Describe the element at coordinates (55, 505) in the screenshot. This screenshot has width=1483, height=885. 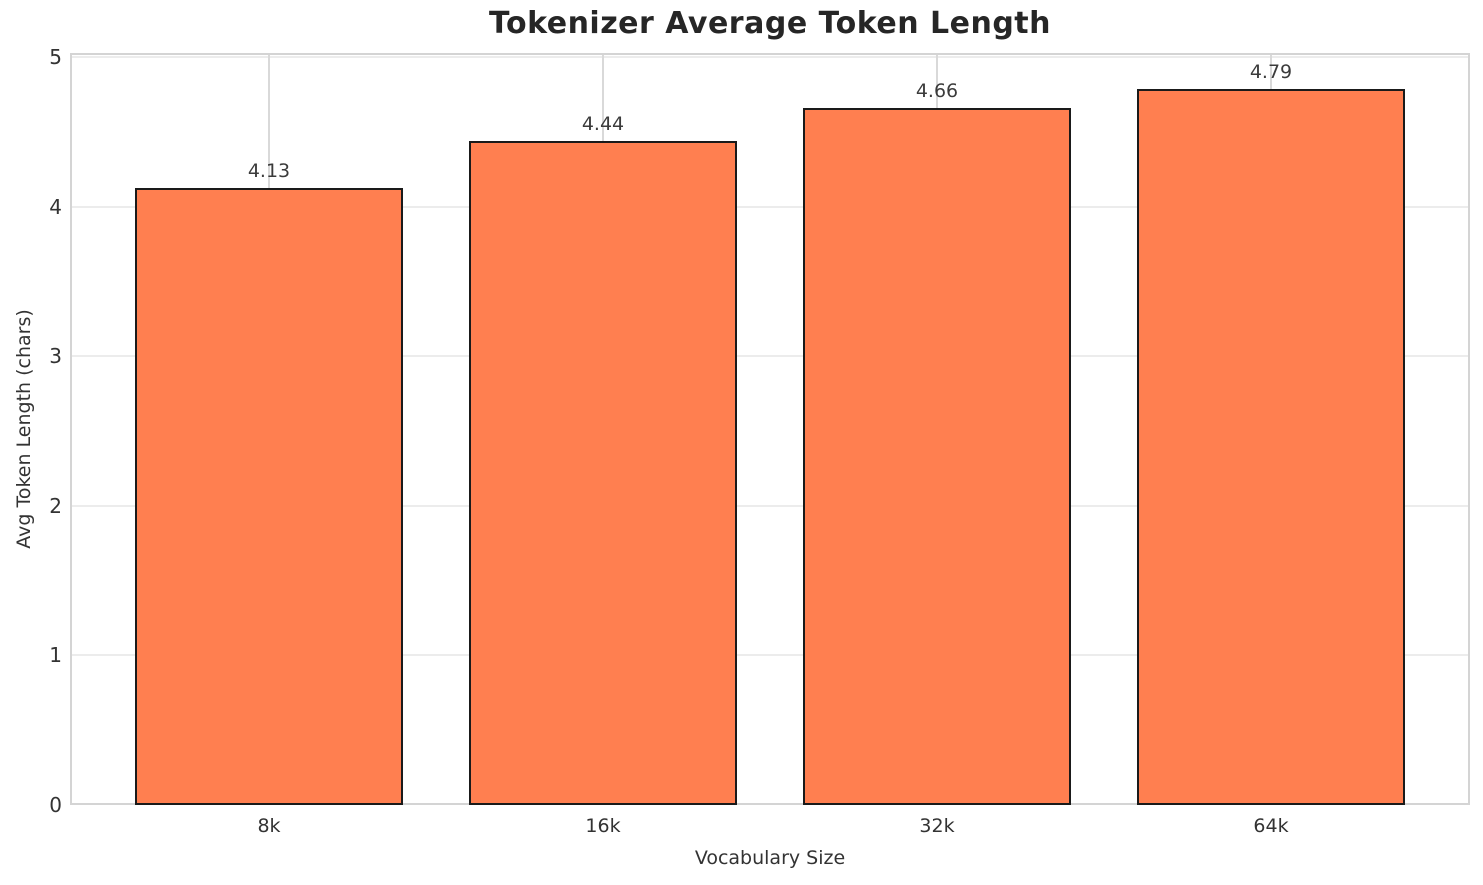
I see `y-tick-label-2: 2` at that location.